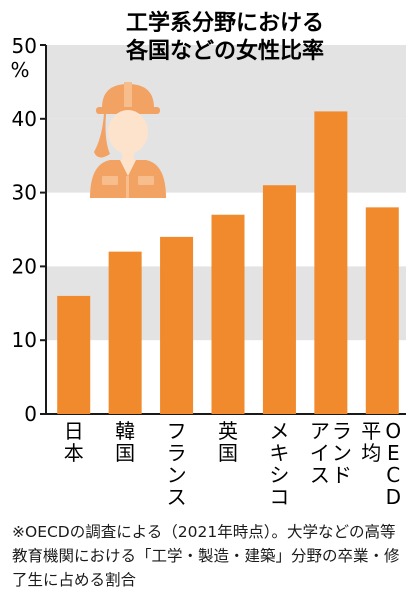  What do you see at coordinates (228, 431) in the screenshot?
I see `x-label-char: 英` at bounding box center [228, 431].